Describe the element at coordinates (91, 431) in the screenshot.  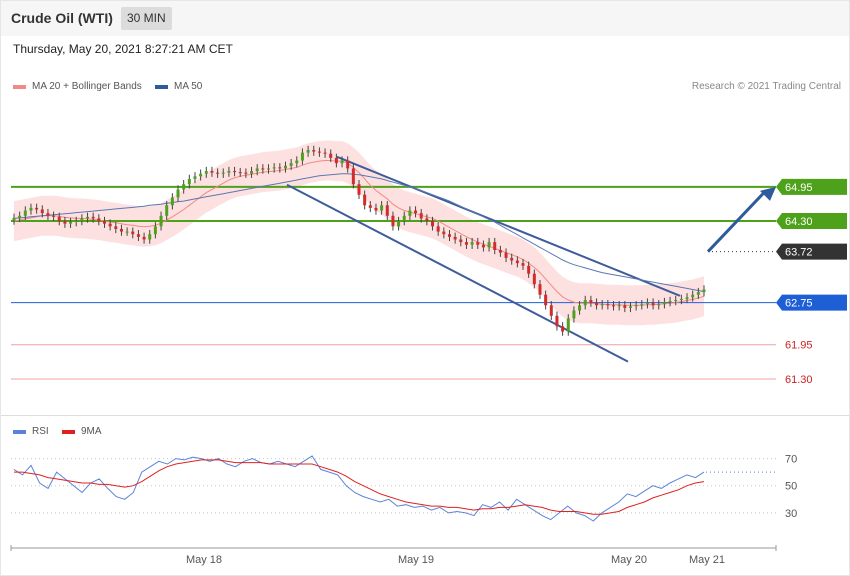
I see `legend-label: 9MA` at that location.